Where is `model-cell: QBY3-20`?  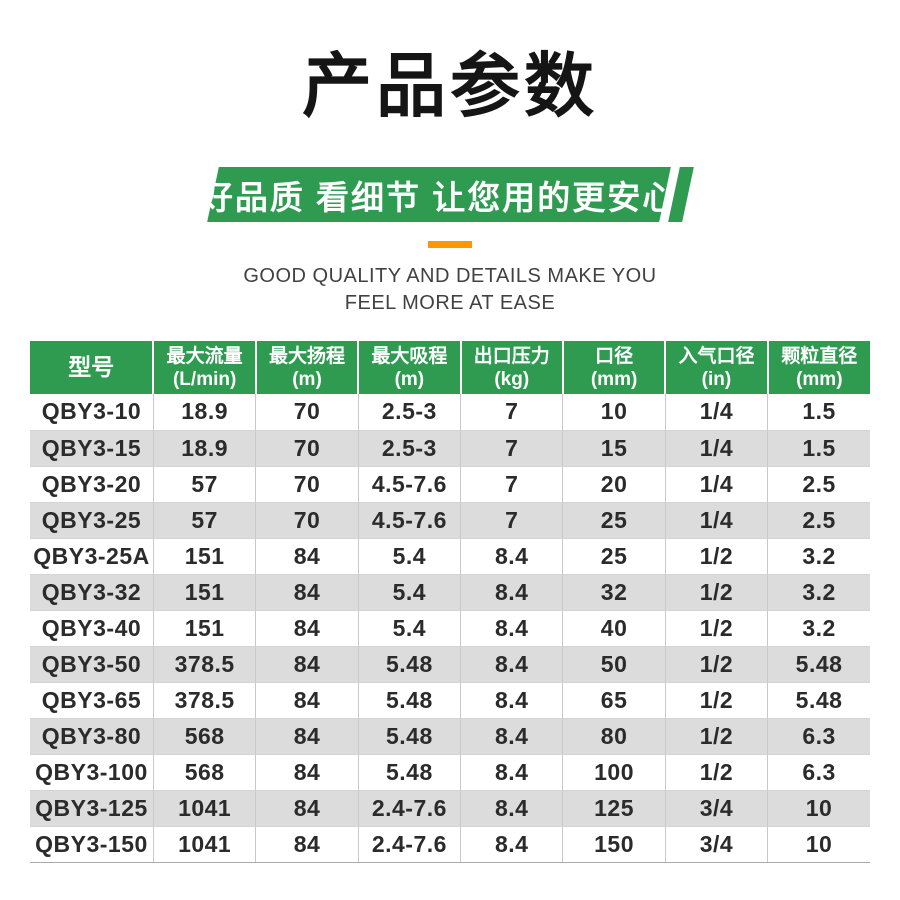
model-cell: QBY3-20 is located at coordinates (92, 484).